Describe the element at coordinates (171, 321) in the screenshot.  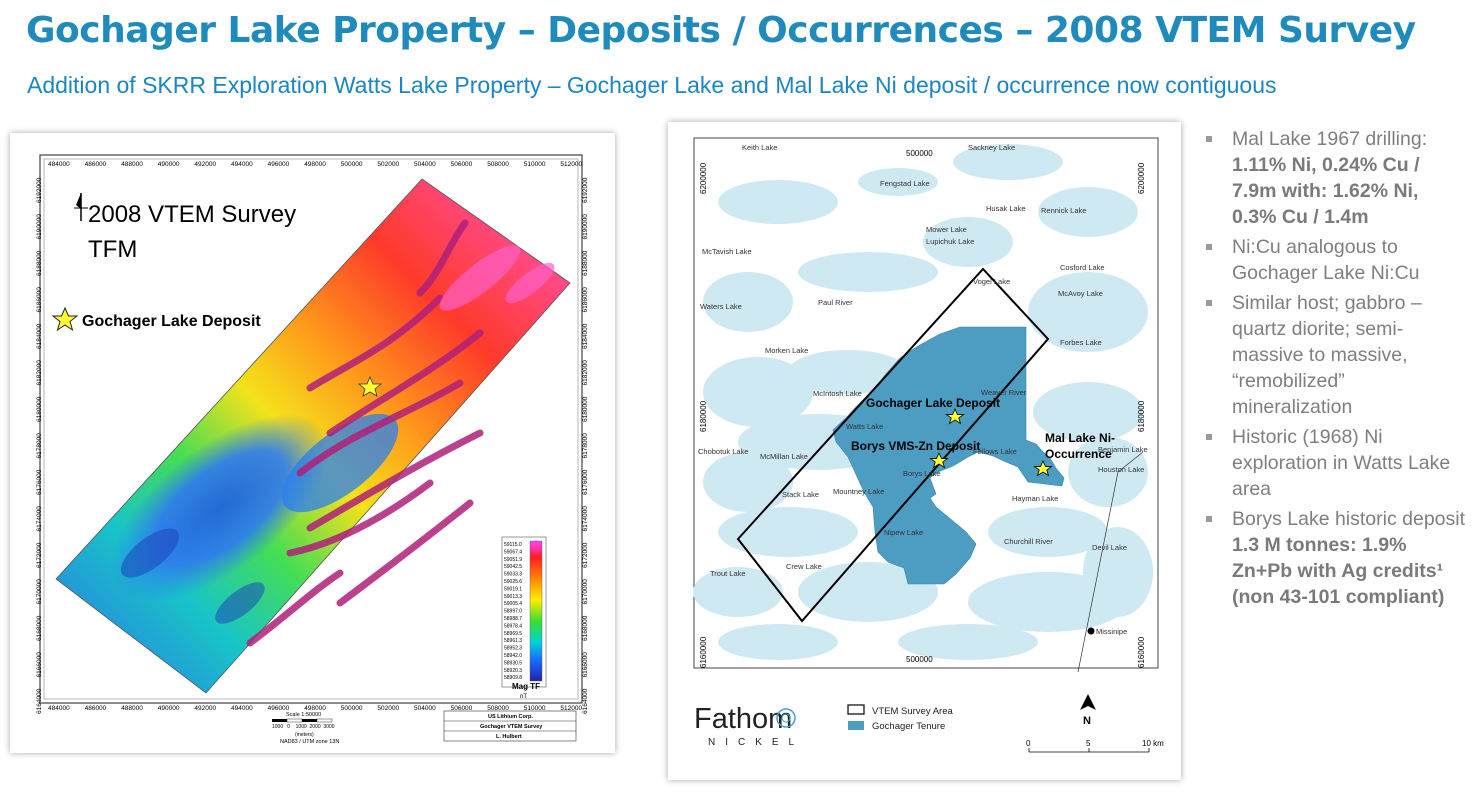
I see `deposit-legend-label: Gochager Lake Deposit` at that location.